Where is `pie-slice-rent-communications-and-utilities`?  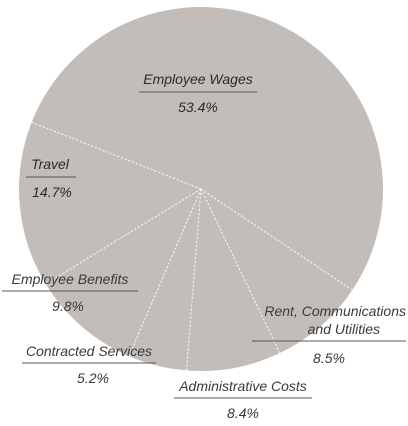
pie-slice-rent-communications-and-utilities is located at coordinates (277, 271).